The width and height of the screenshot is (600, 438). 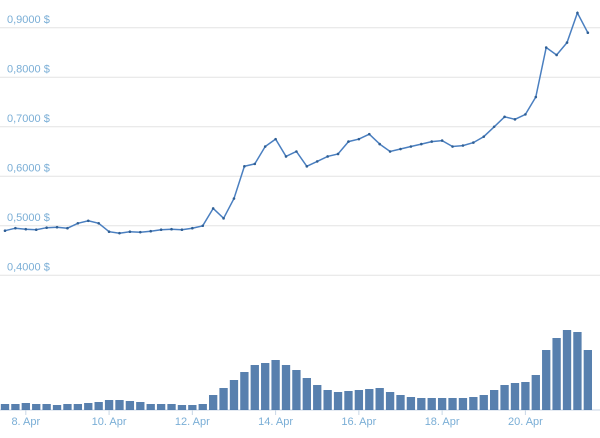 What do you see at coordinates (275, 422) in the screenshot?
I see `x-tick-label: 14. Apr` at bounding box center [275, 422].